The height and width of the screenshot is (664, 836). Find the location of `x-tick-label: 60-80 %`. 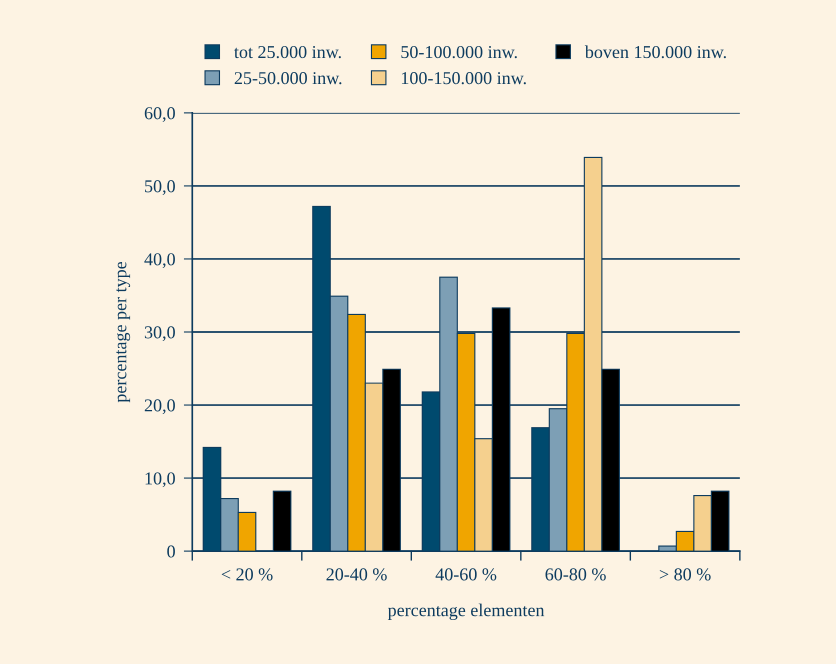

x-tick-label: 60-80 % is located at coordinates (576, 574).